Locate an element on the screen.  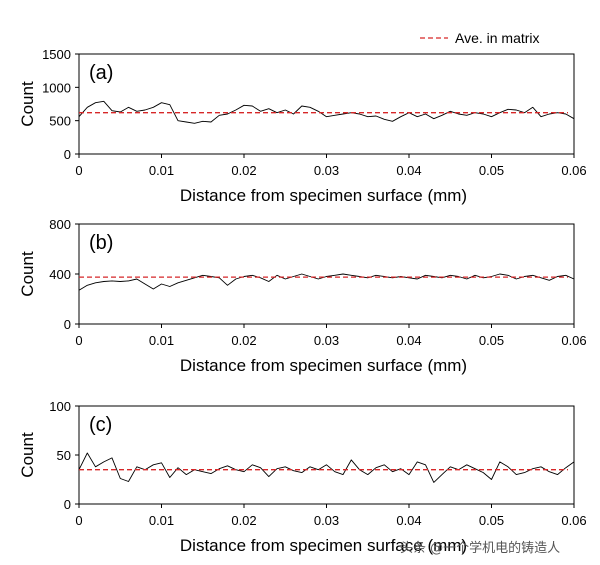
legend-label: Ave. in matrix is located at coordinates (497, 38).